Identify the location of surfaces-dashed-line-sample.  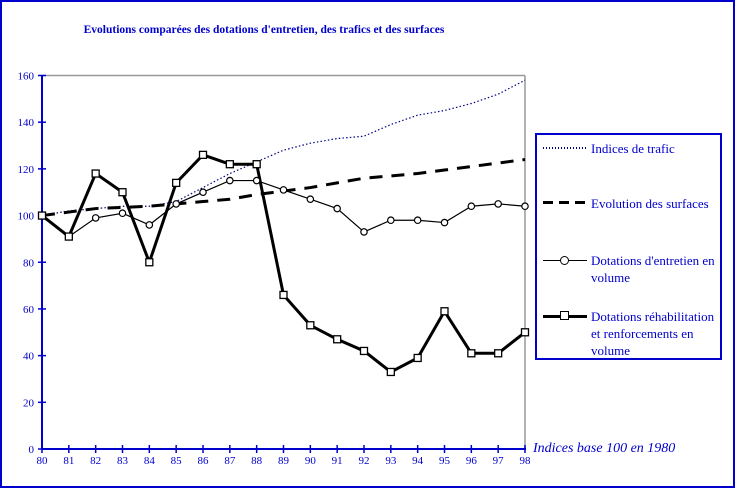
(566, 202).